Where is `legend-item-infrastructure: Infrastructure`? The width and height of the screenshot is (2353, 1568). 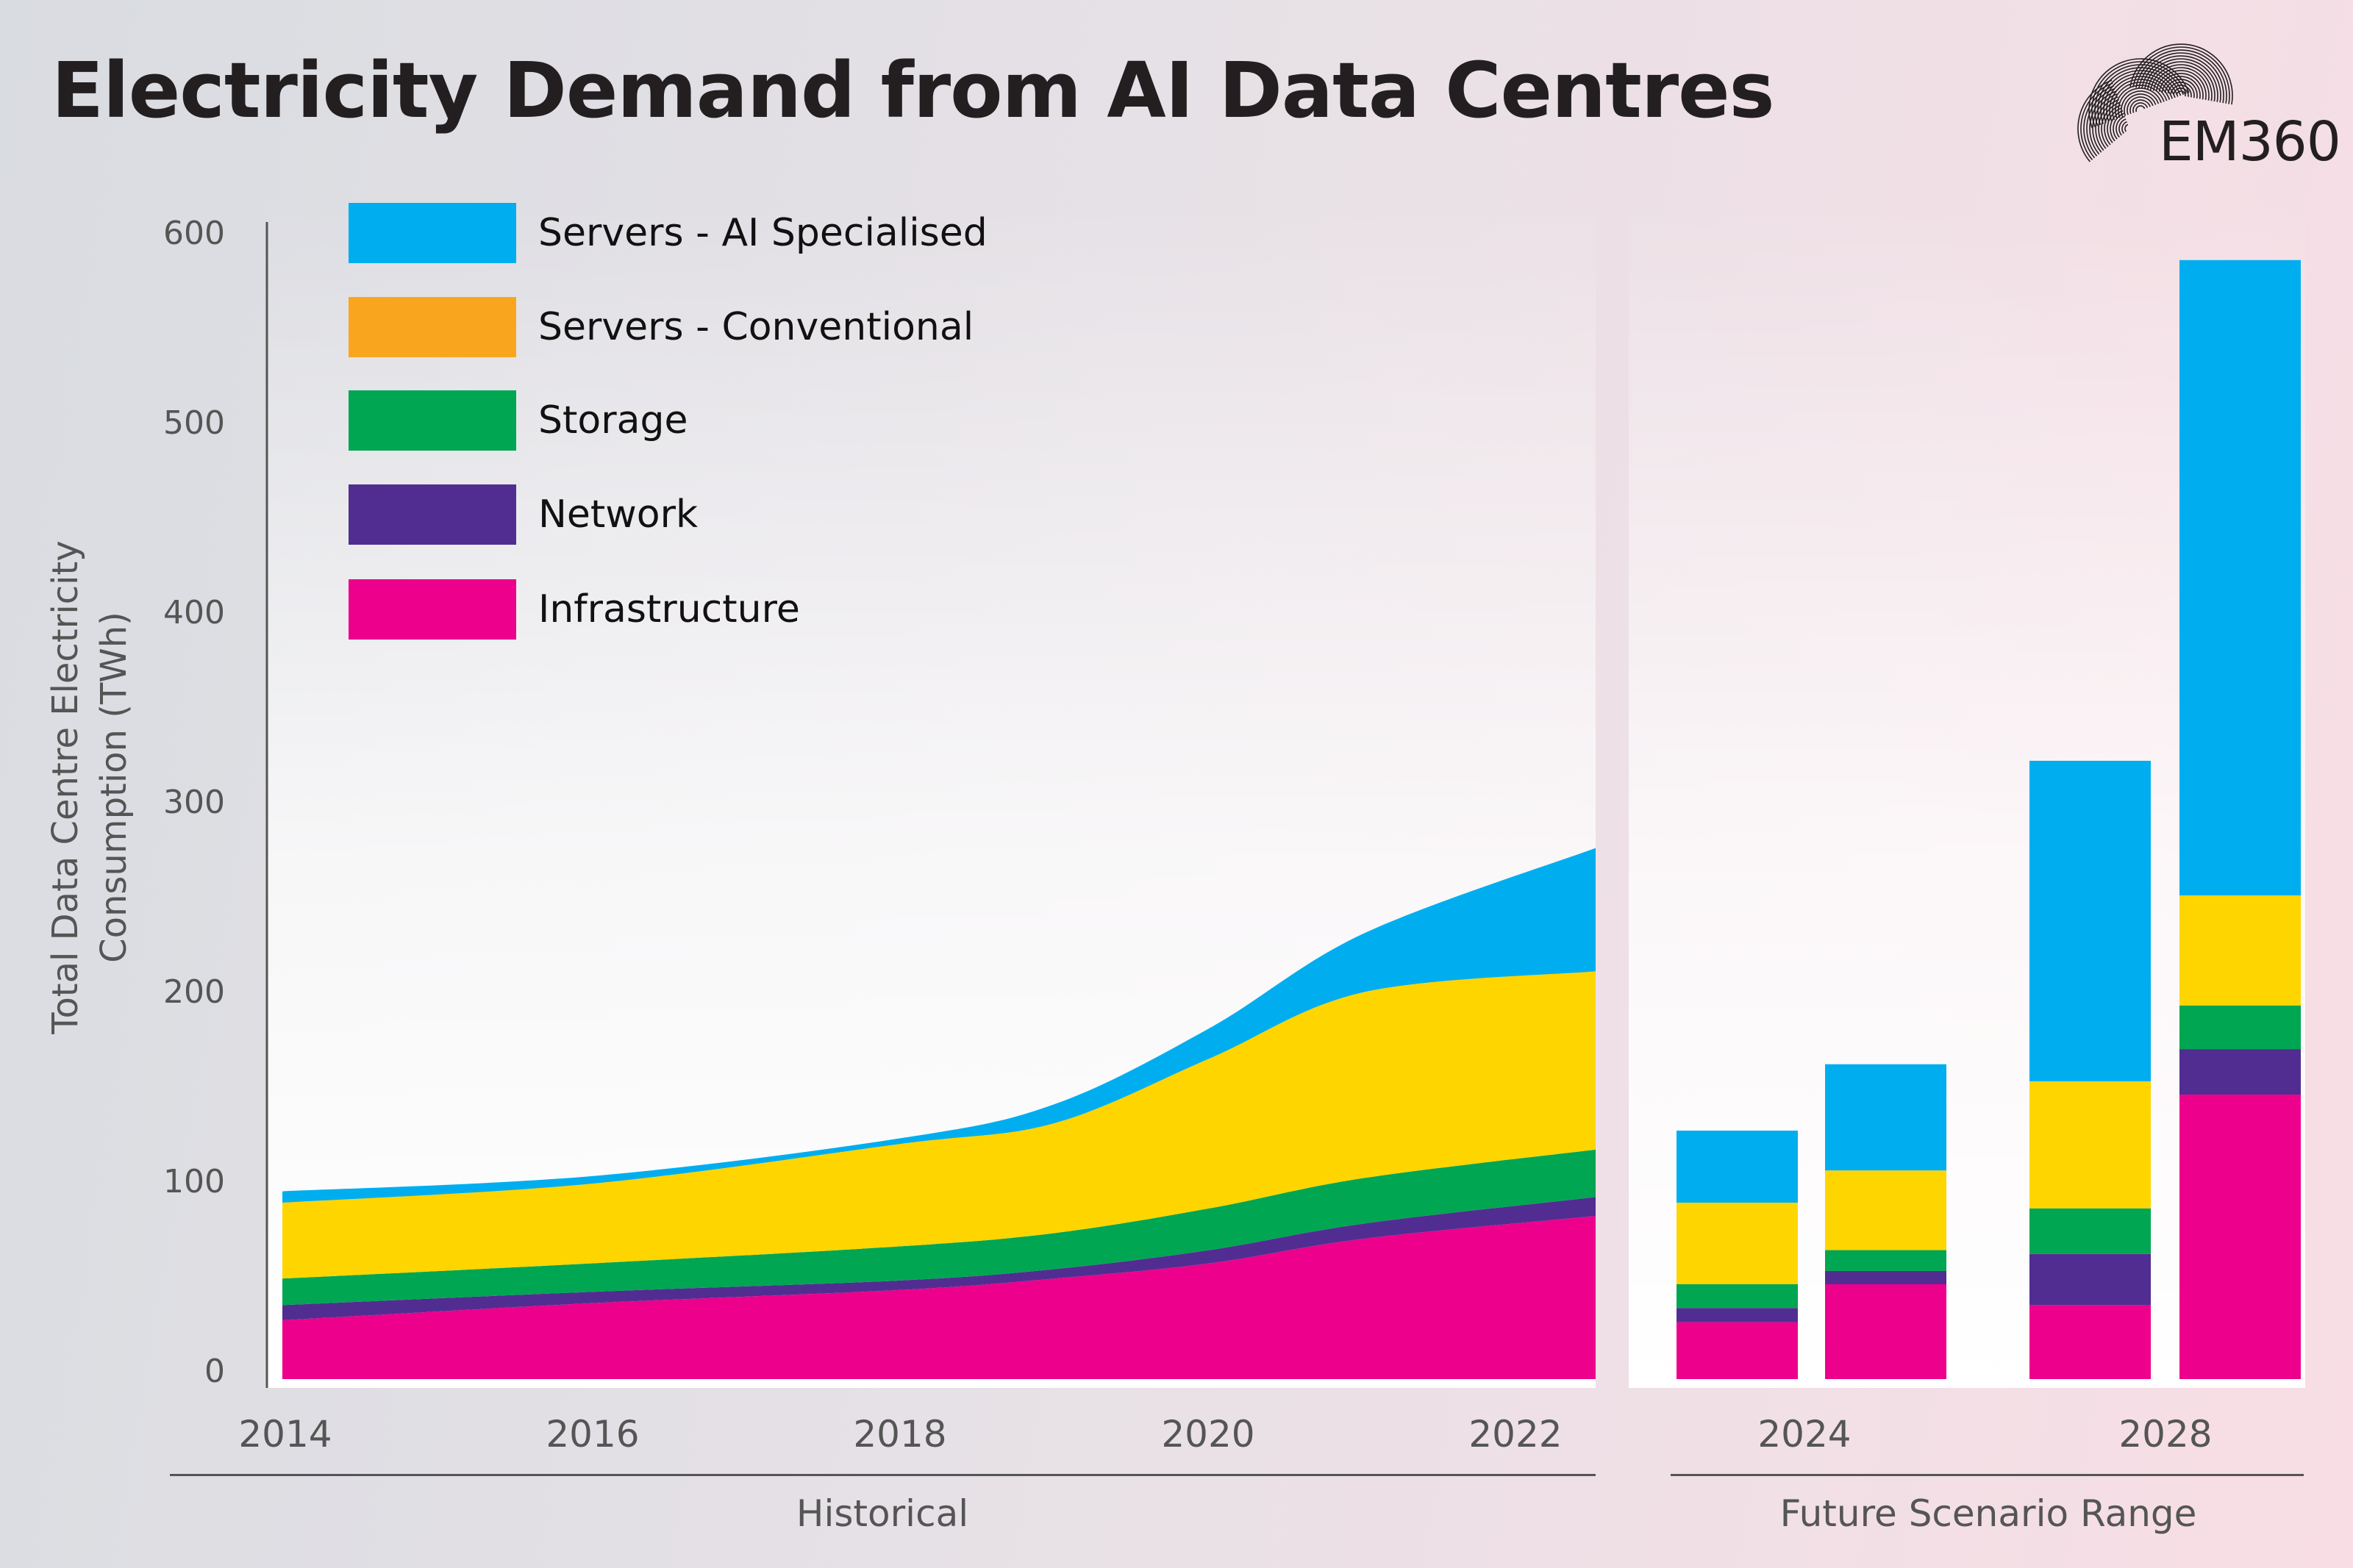 legend-item-infrastructure: Infrastructure is located at coordinates (575, 609).